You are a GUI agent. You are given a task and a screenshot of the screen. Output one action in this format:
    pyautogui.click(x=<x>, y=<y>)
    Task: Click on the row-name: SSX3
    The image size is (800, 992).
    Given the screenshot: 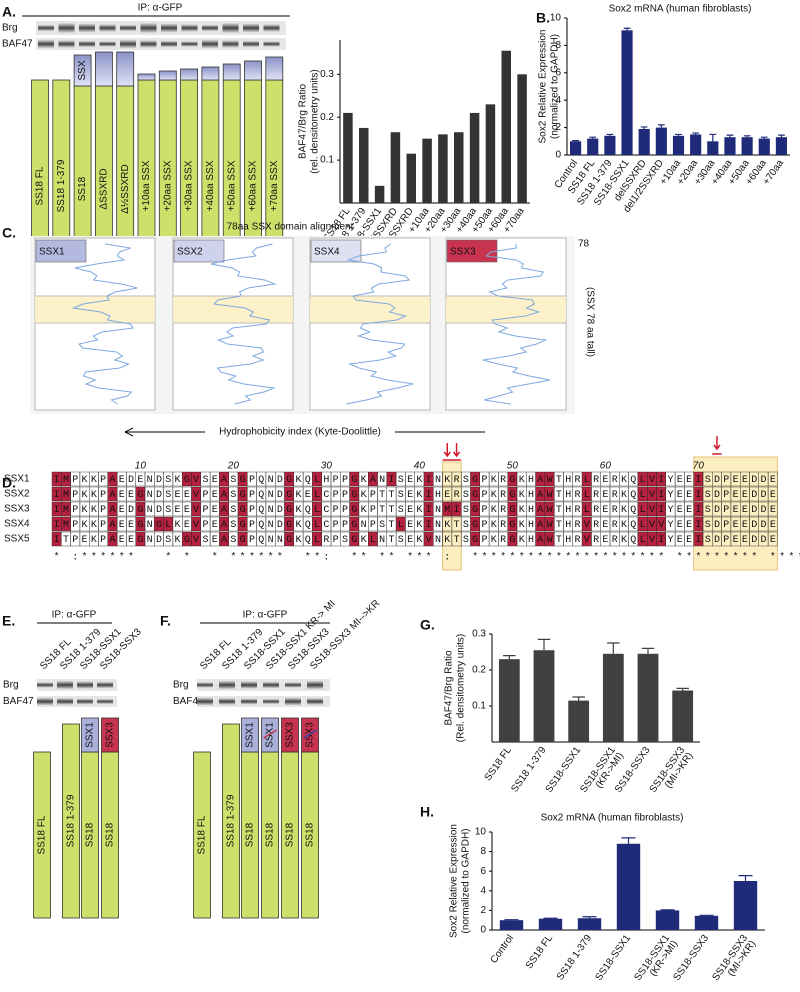 What is the action you would take?
    pyautogui.click(x=17, y=509)
    